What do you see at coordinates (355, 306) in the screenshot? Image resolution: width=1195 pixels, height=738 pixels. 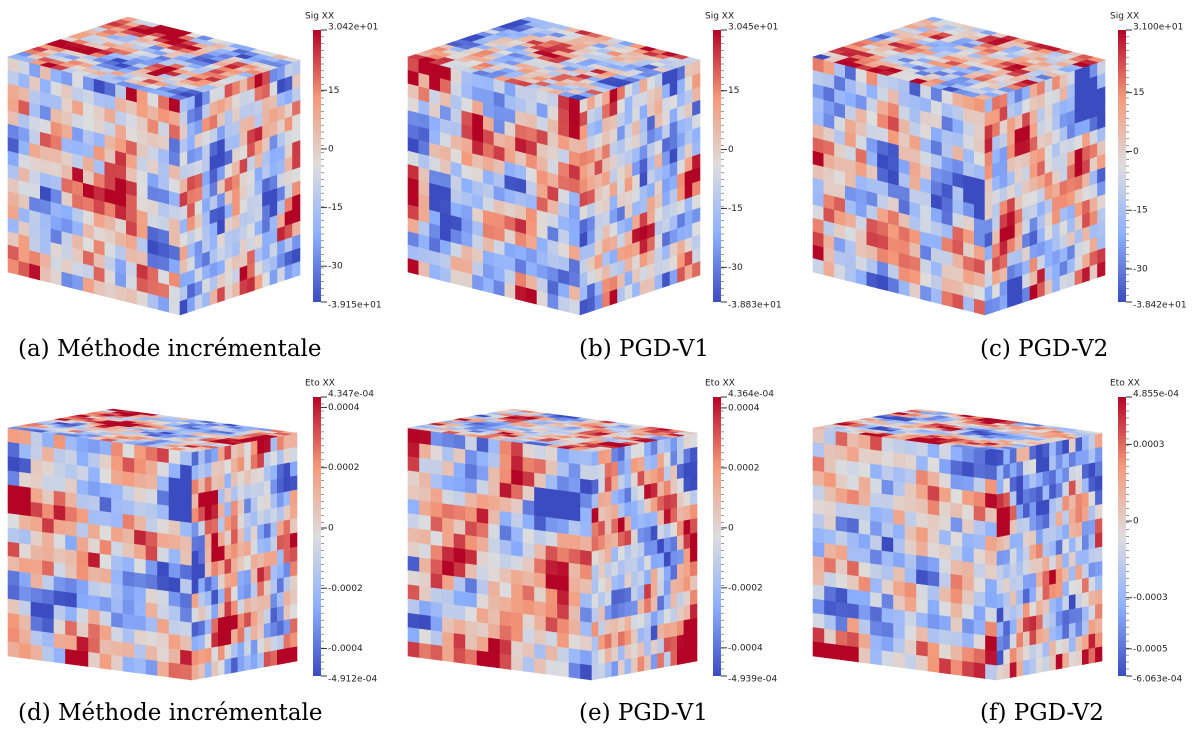 I see `colorbar-min-label: -3.915e+01` at bounding box center [355, 306].